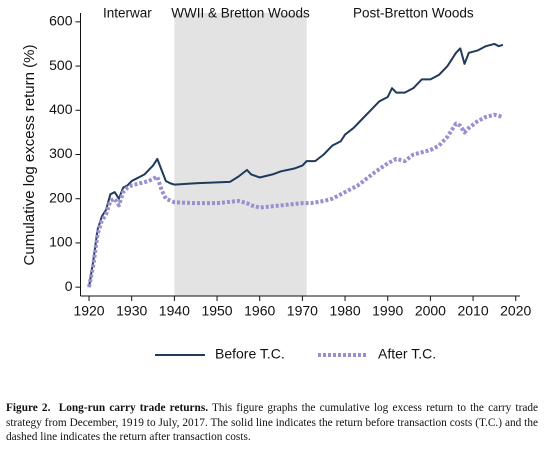  Describe the element at coordinates (61, 21) in the screenshot. I see `y-tick-label: 600` at that location.